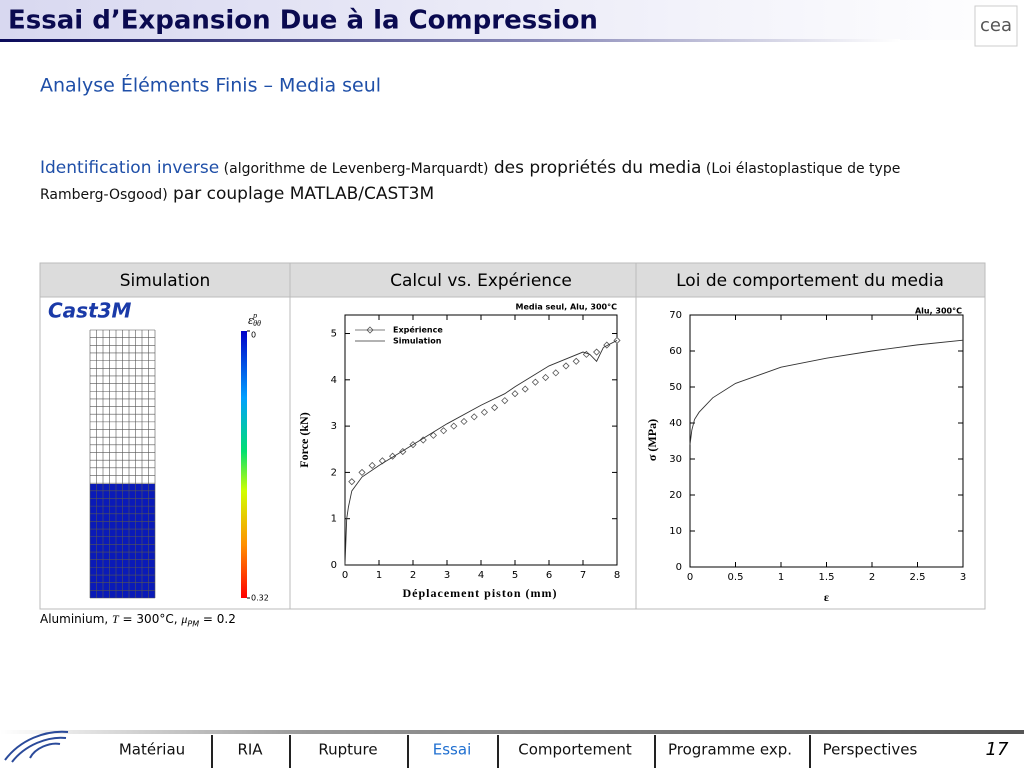  I want to click on x-axis-label: Déplacement piston (mm), so click(480, 593).